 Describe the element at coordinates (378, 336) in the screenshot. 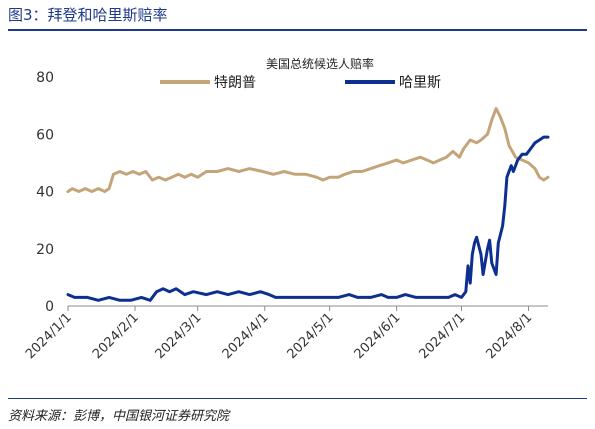

I see `x-tick-label: 2024/6/1` at that location.